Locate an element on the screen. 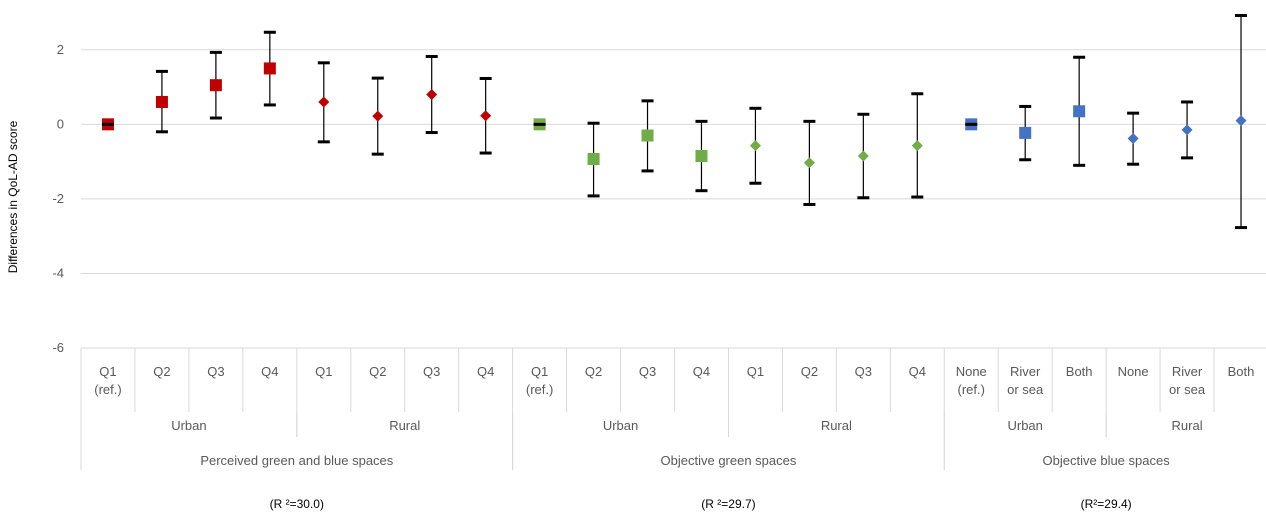  r-squared-label: (R ²=29.7) is located at coordinates (728, 504).